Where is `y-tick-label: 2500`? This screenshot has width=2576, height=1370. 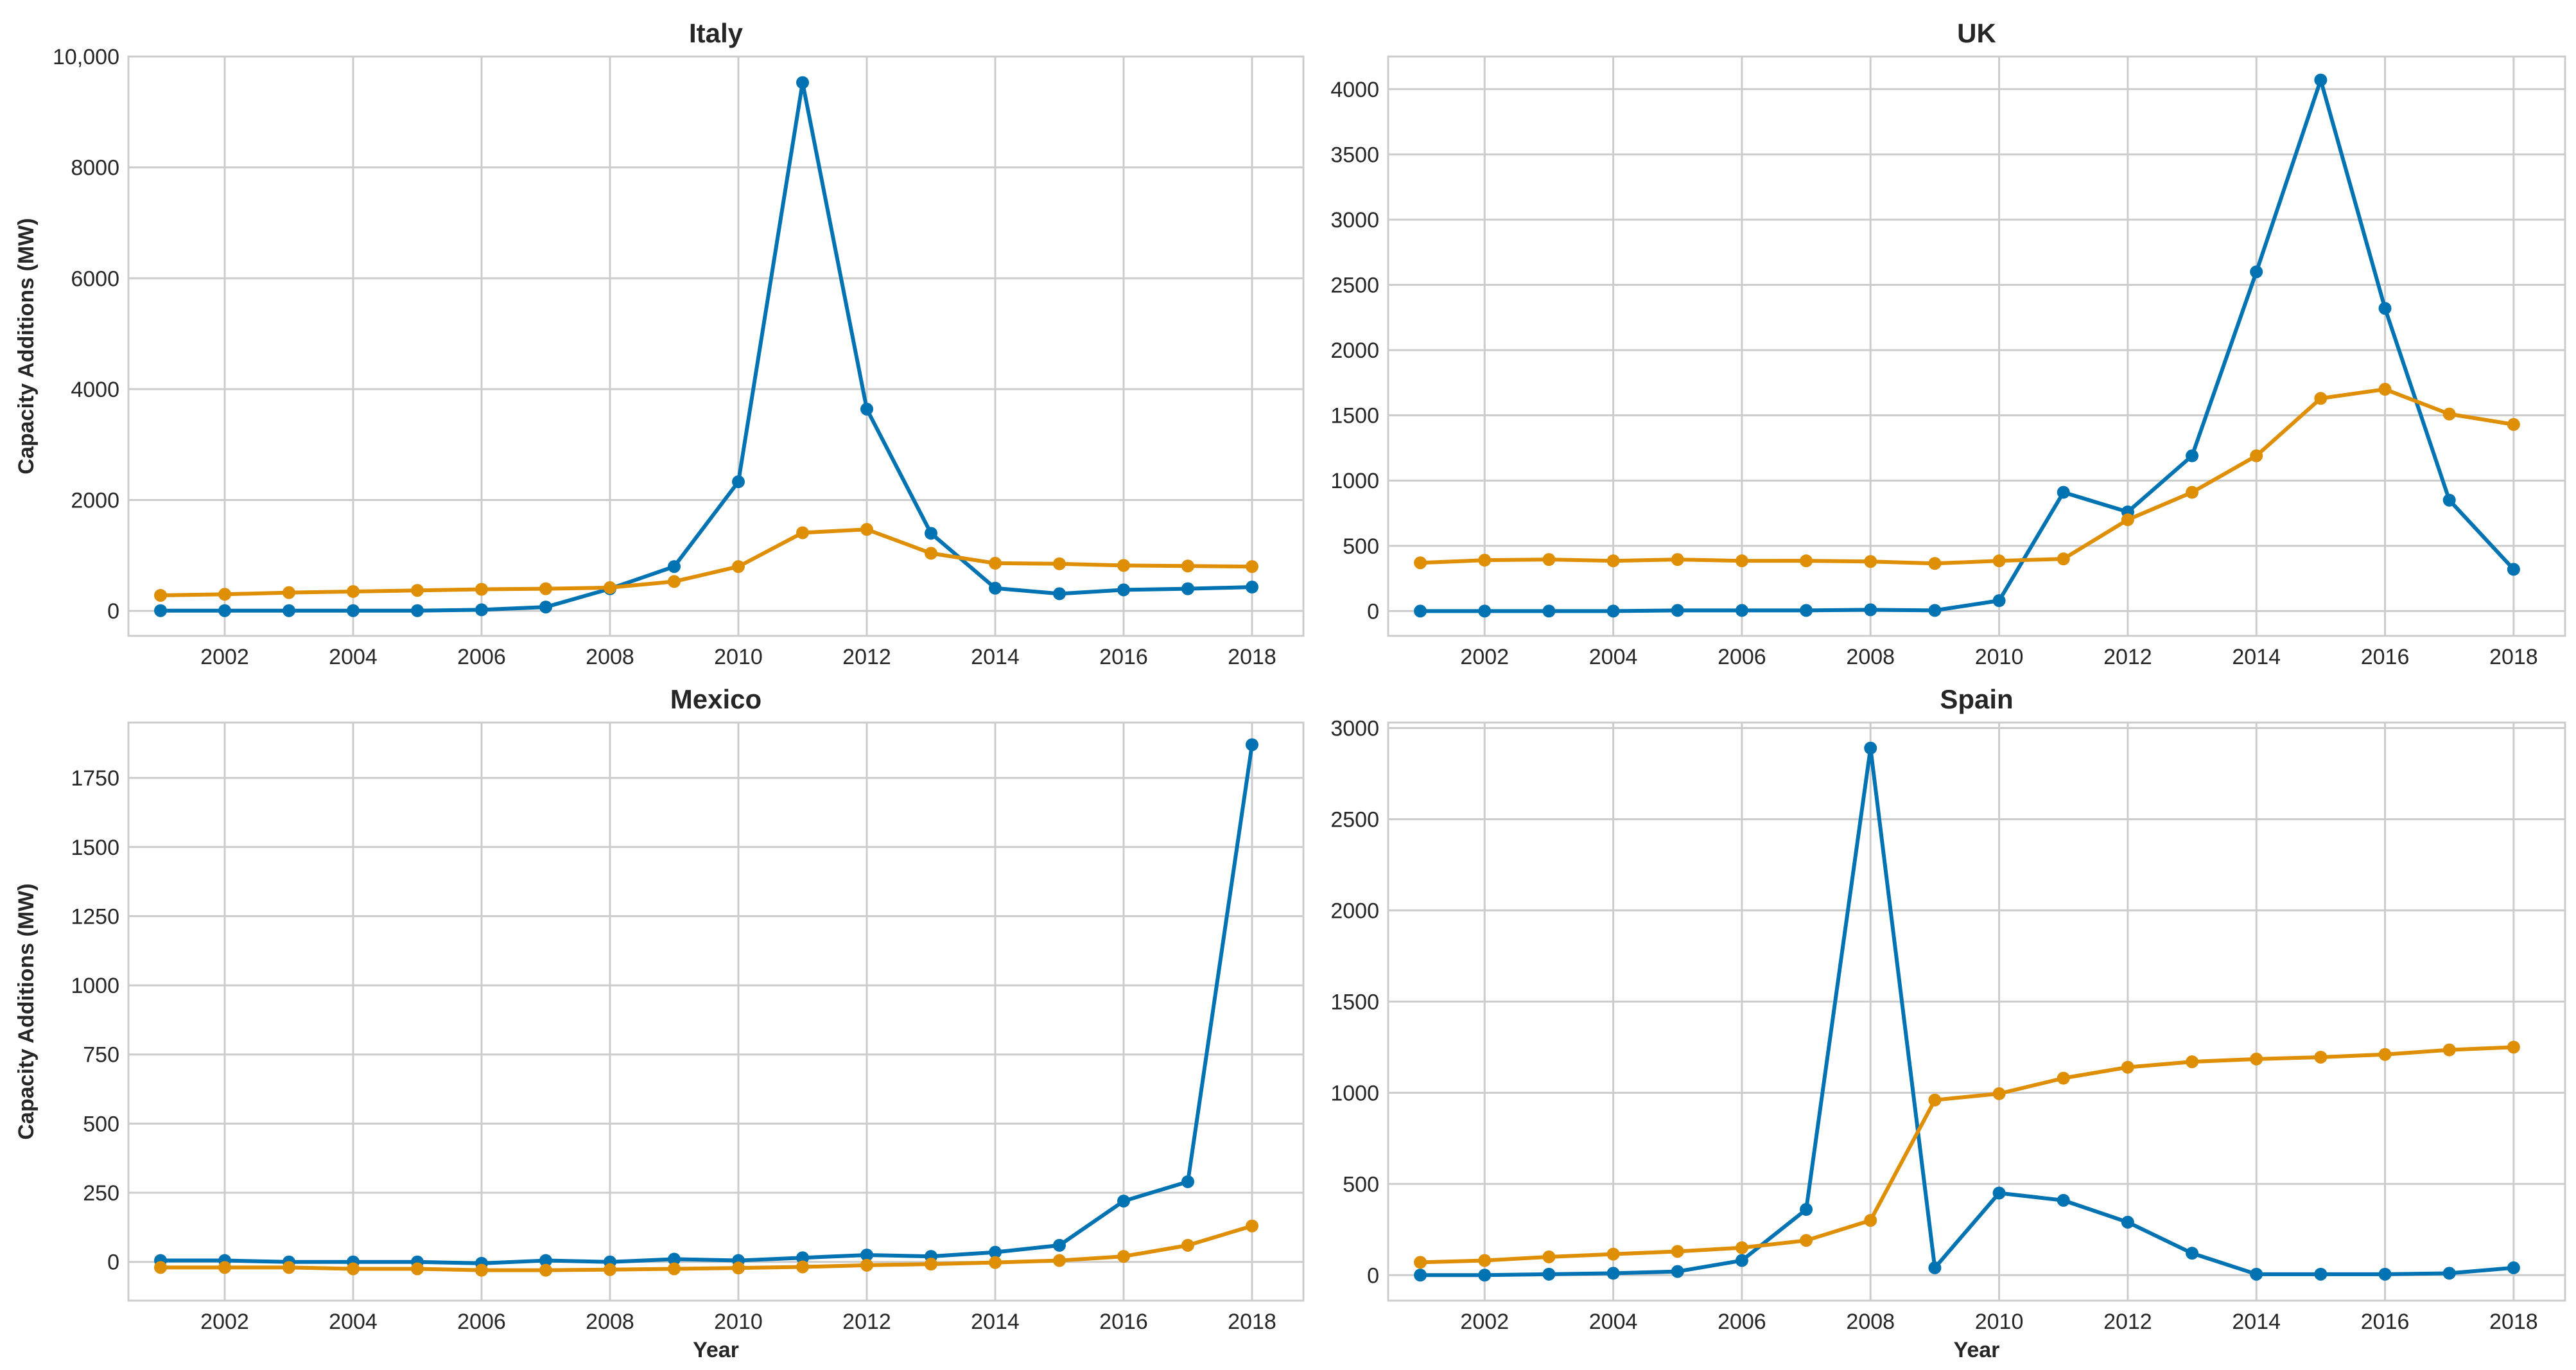 y-tick-label: 2500 is located at coordinates (1354, 286).